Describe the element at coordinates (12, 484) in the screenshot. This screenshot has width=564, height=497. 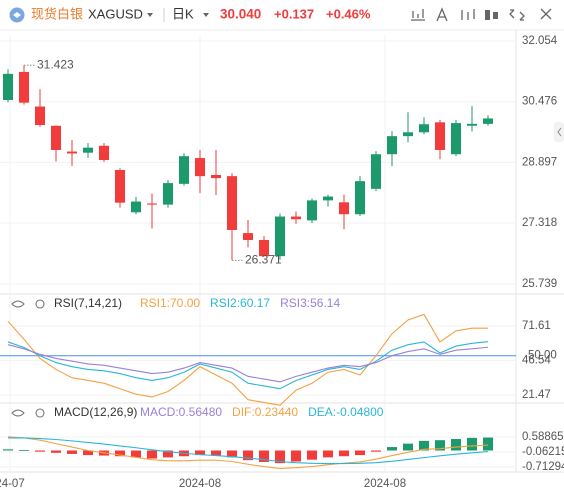
I see `x-tick-label: 24-07` at that location.